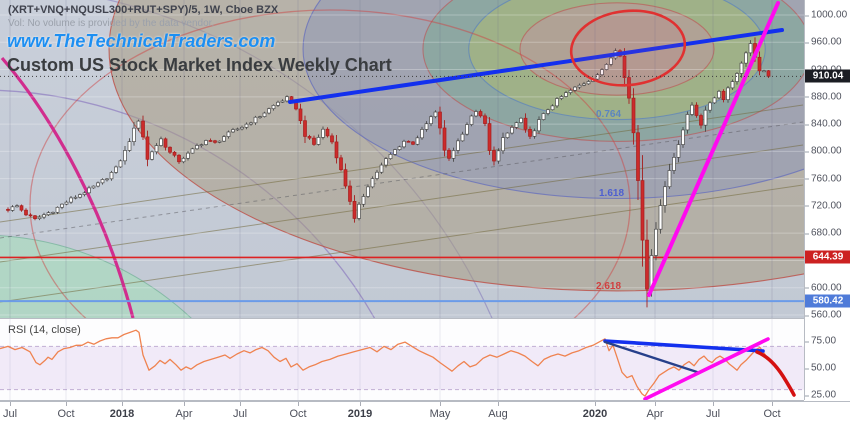 The image size is (850, 431). I want to click on rsi-tick: 50.00, so click(820, 368).